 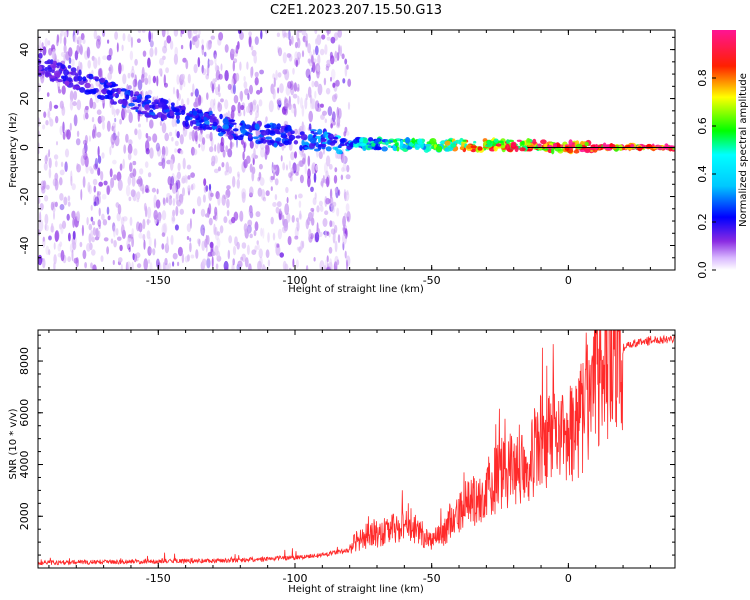 What do you see at coordinates (24, 246) in the screenshot?
I see `y-tick-label: -40` at bounding box center [24, 246].